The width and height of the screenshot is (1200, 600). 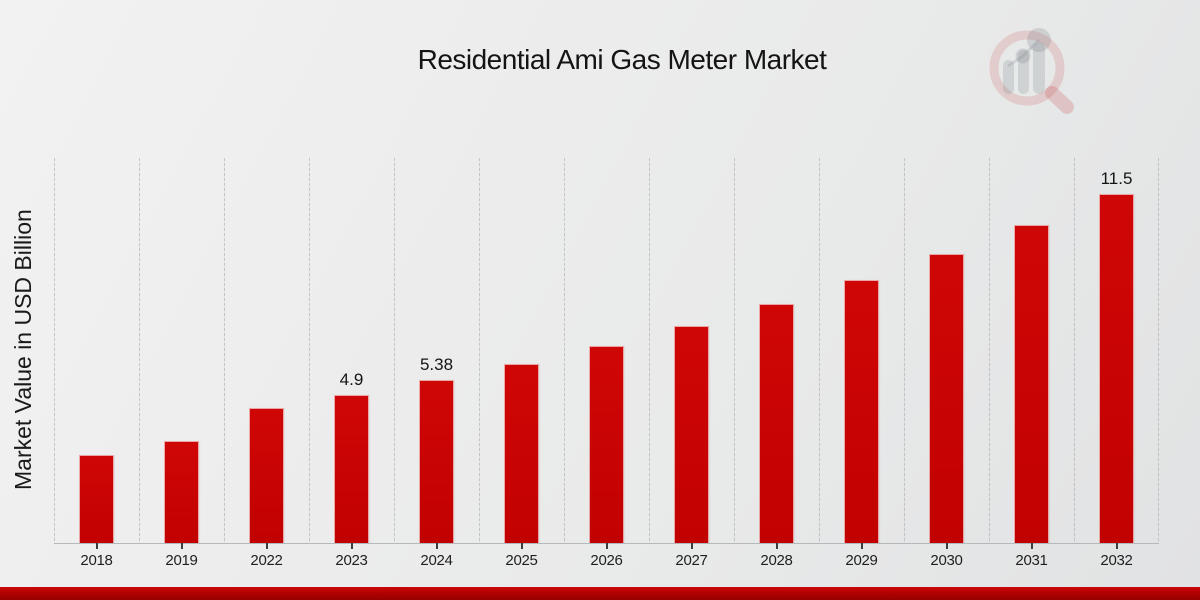 What do you see at coordinates (23, 350) in the screenshot?
I see `y-axis-title: Market Value in USD Billion` at bounding box center [23, 350].